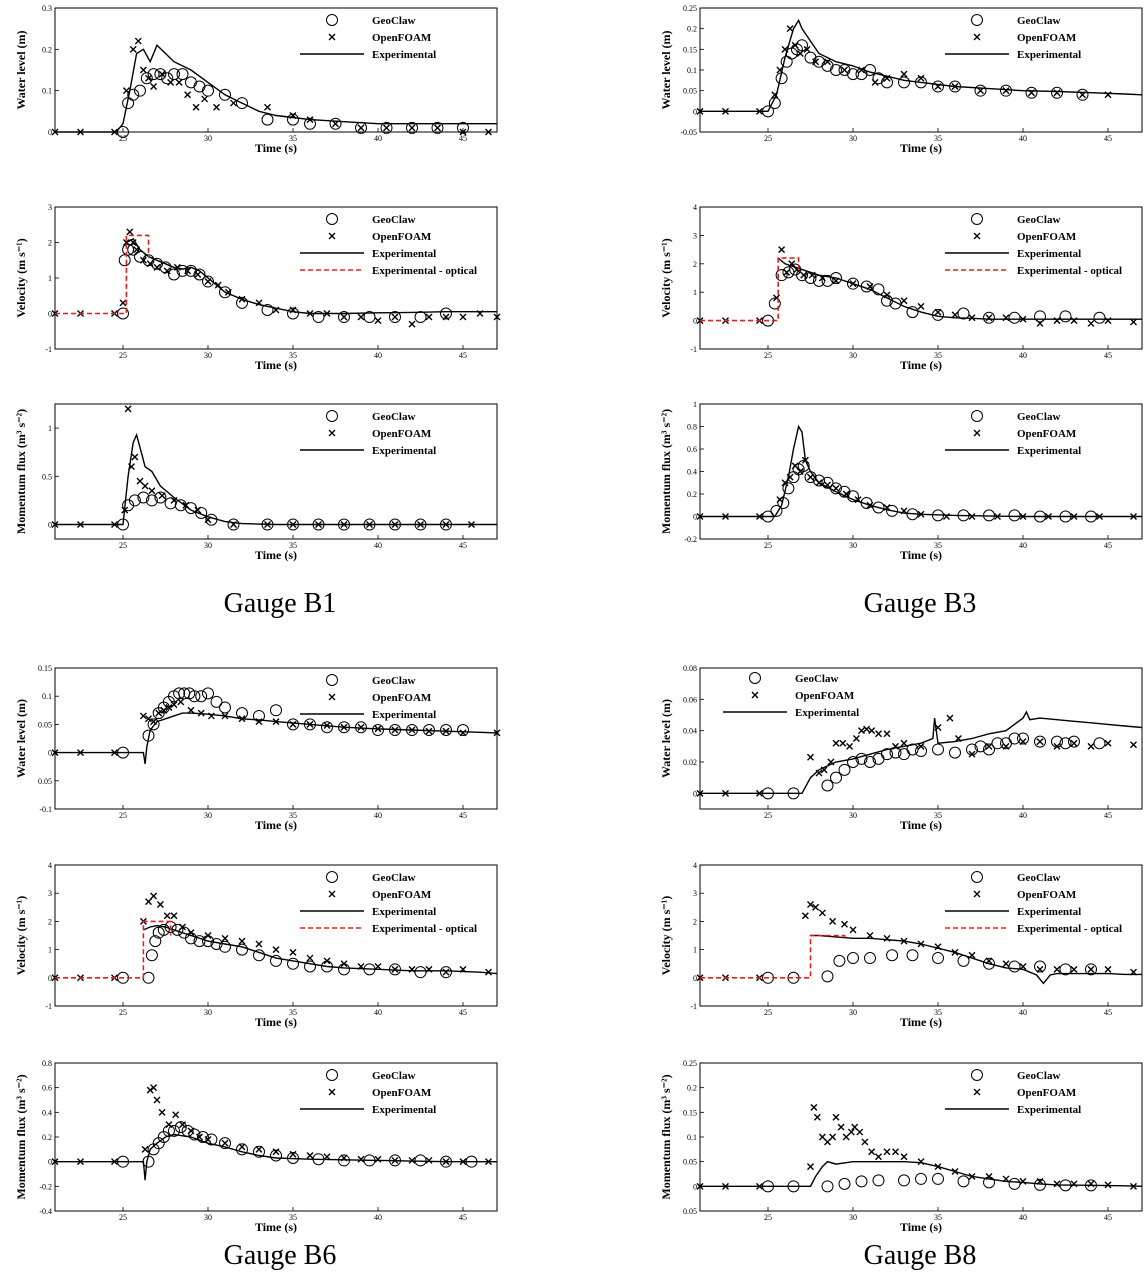 Image resolution: width=1145 pixels, height=1280 pixels. What do you see at coordinates (977, 1075) in the screenshot?
I see `legend-geoclaw-symbol` at bounding box center [977, 1075].